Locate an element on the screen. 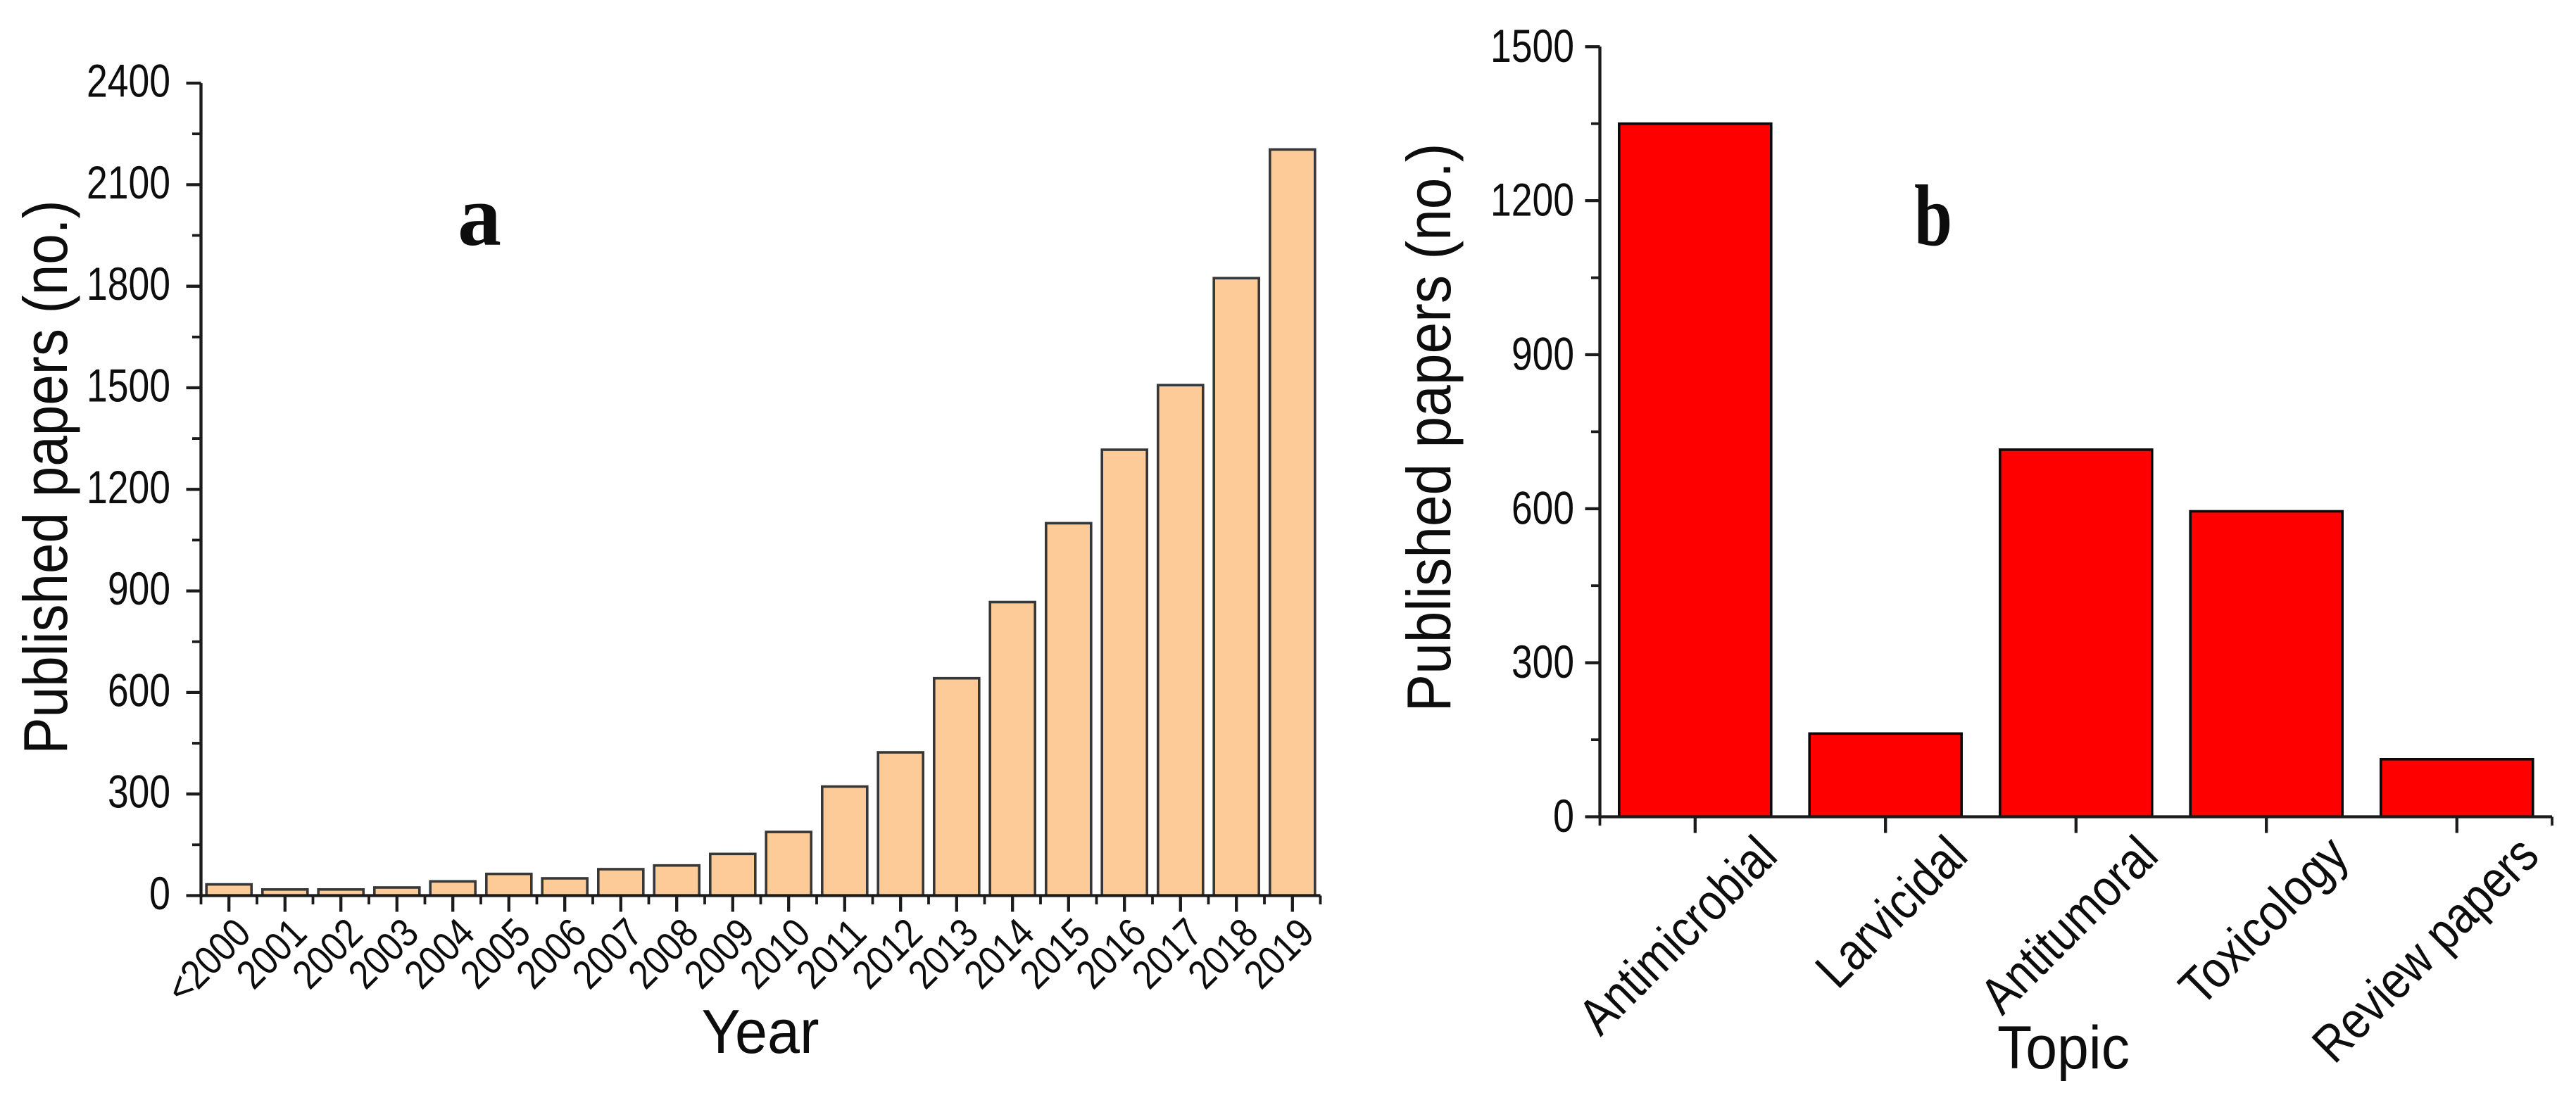 Image resolution: width=2576 pixels, height=1093 pixels. svg-text: a is located at coordinates (479, 216).